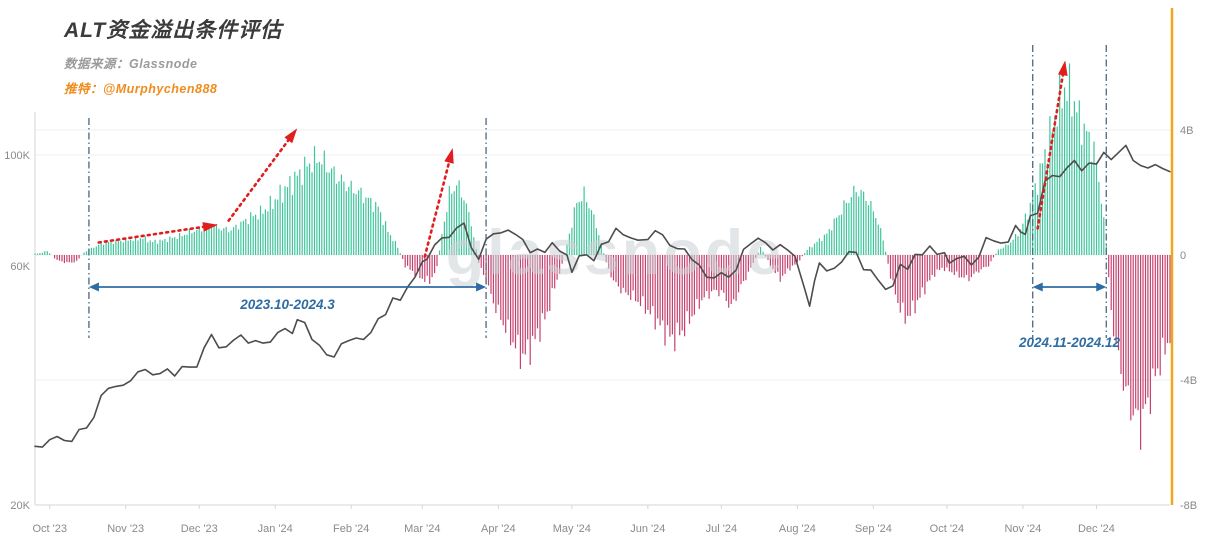 The image size is (1206, 543). Describe the element at coordinates (947, 529) in the screenshot. I see `svg-text: Oct '24` at that location.